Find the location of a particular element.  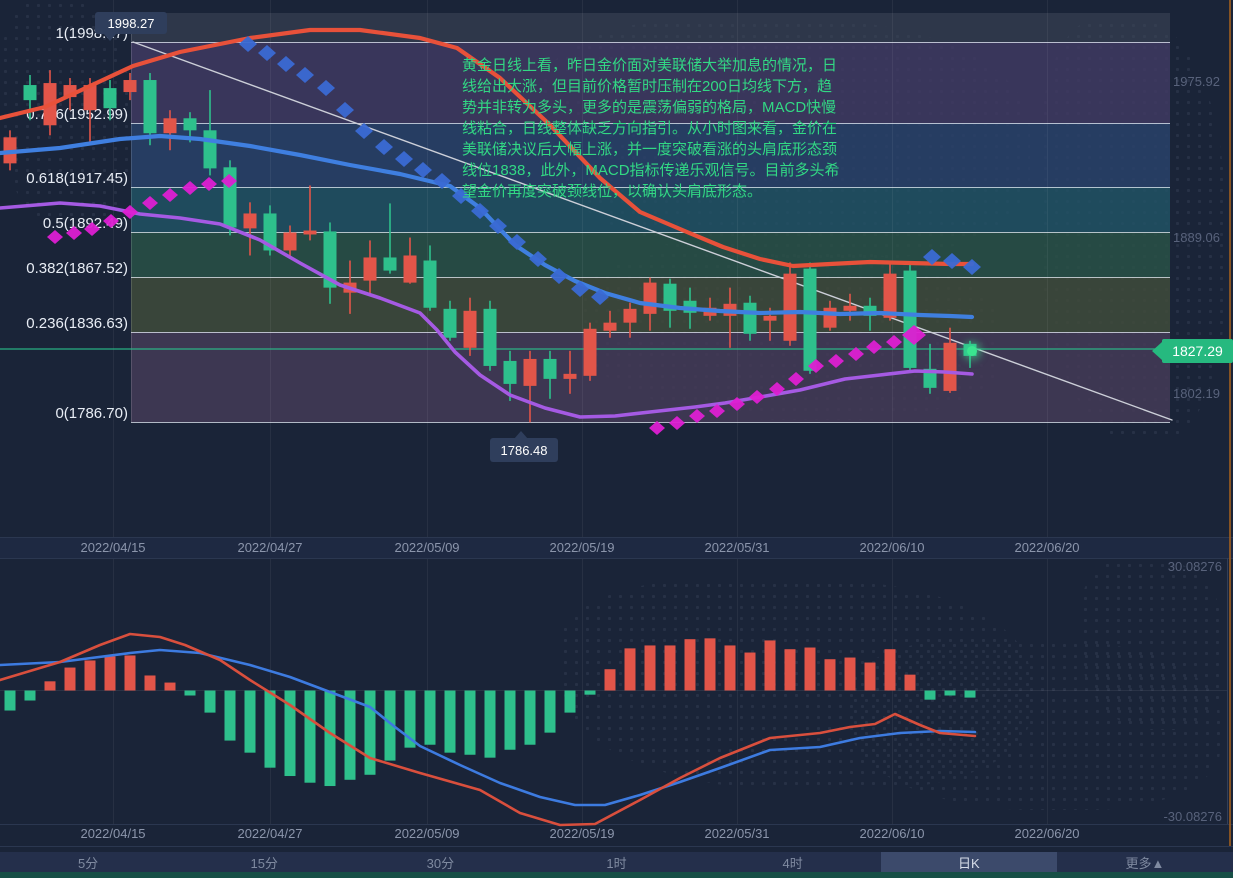

date-axis-main is located at coordinates (616, 548).